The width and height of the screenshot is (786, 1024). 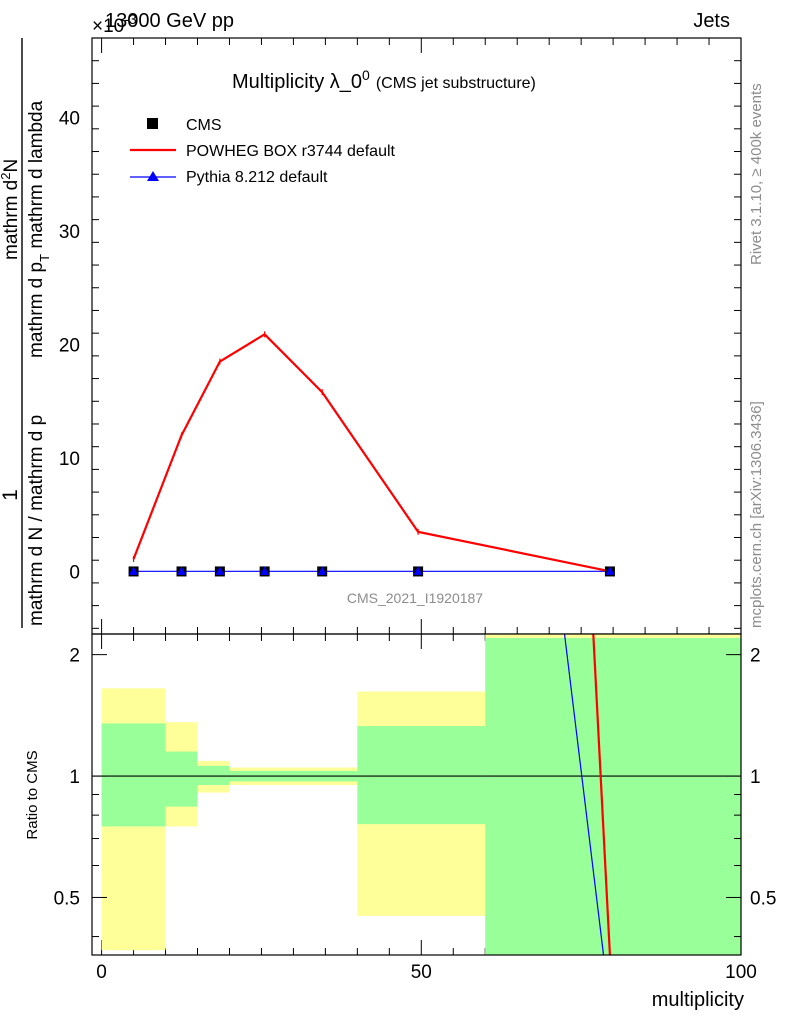 I want to click on mcplots-label: mcplots.cern.ch [arXiv:1306.3436], so click(x=756, y=514).